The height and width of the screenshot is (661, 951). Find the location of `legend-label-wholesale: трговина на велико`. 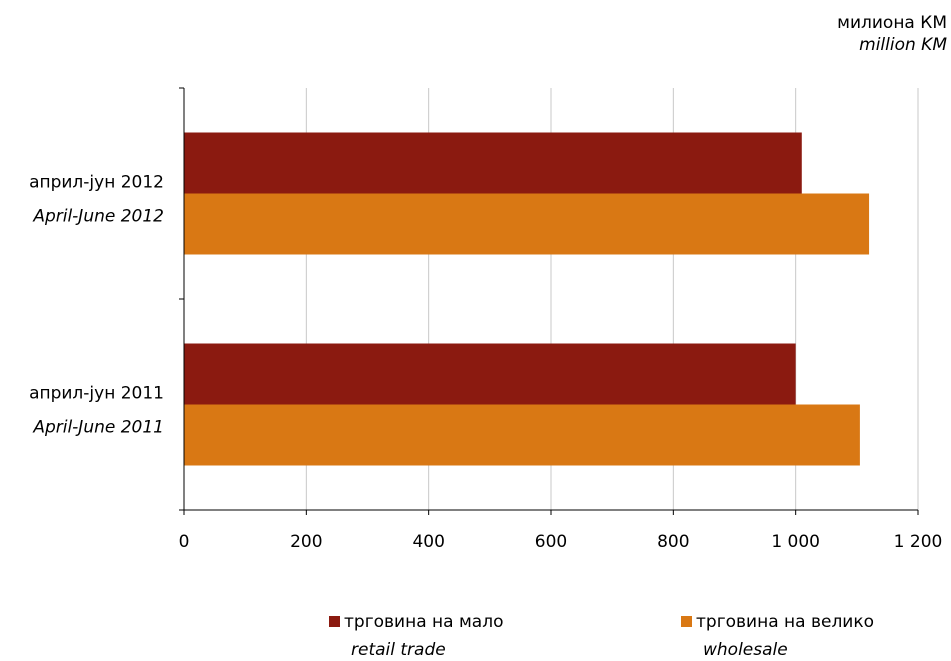

legend-label-wholesale: трговина на велико is located at coordinates (785, 622).